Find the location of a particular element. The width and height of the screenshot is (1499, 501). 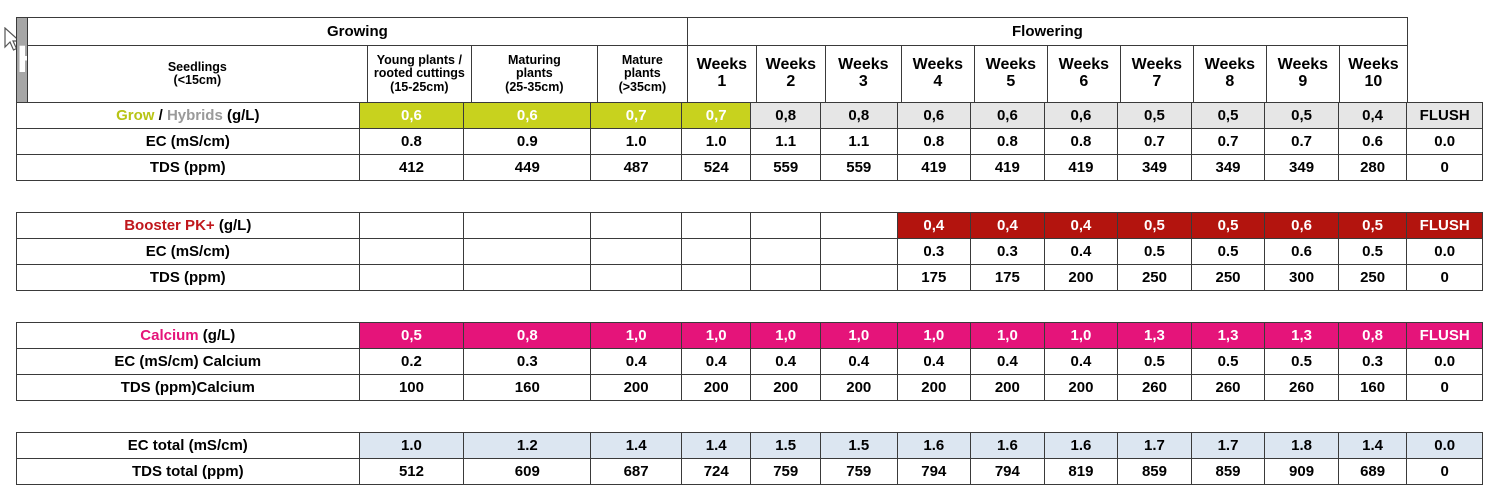

value-cell: 1,3 is located at coordinates (1301, 335).